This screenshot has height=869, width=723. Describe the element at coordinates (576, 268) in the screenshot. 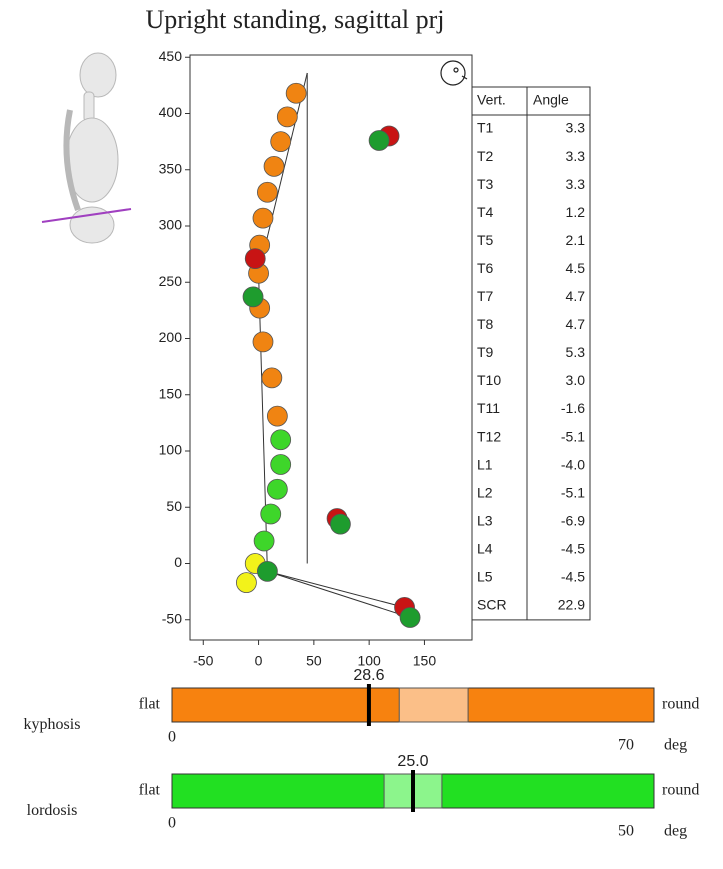

I see `angle-value: 4.5` at that location.